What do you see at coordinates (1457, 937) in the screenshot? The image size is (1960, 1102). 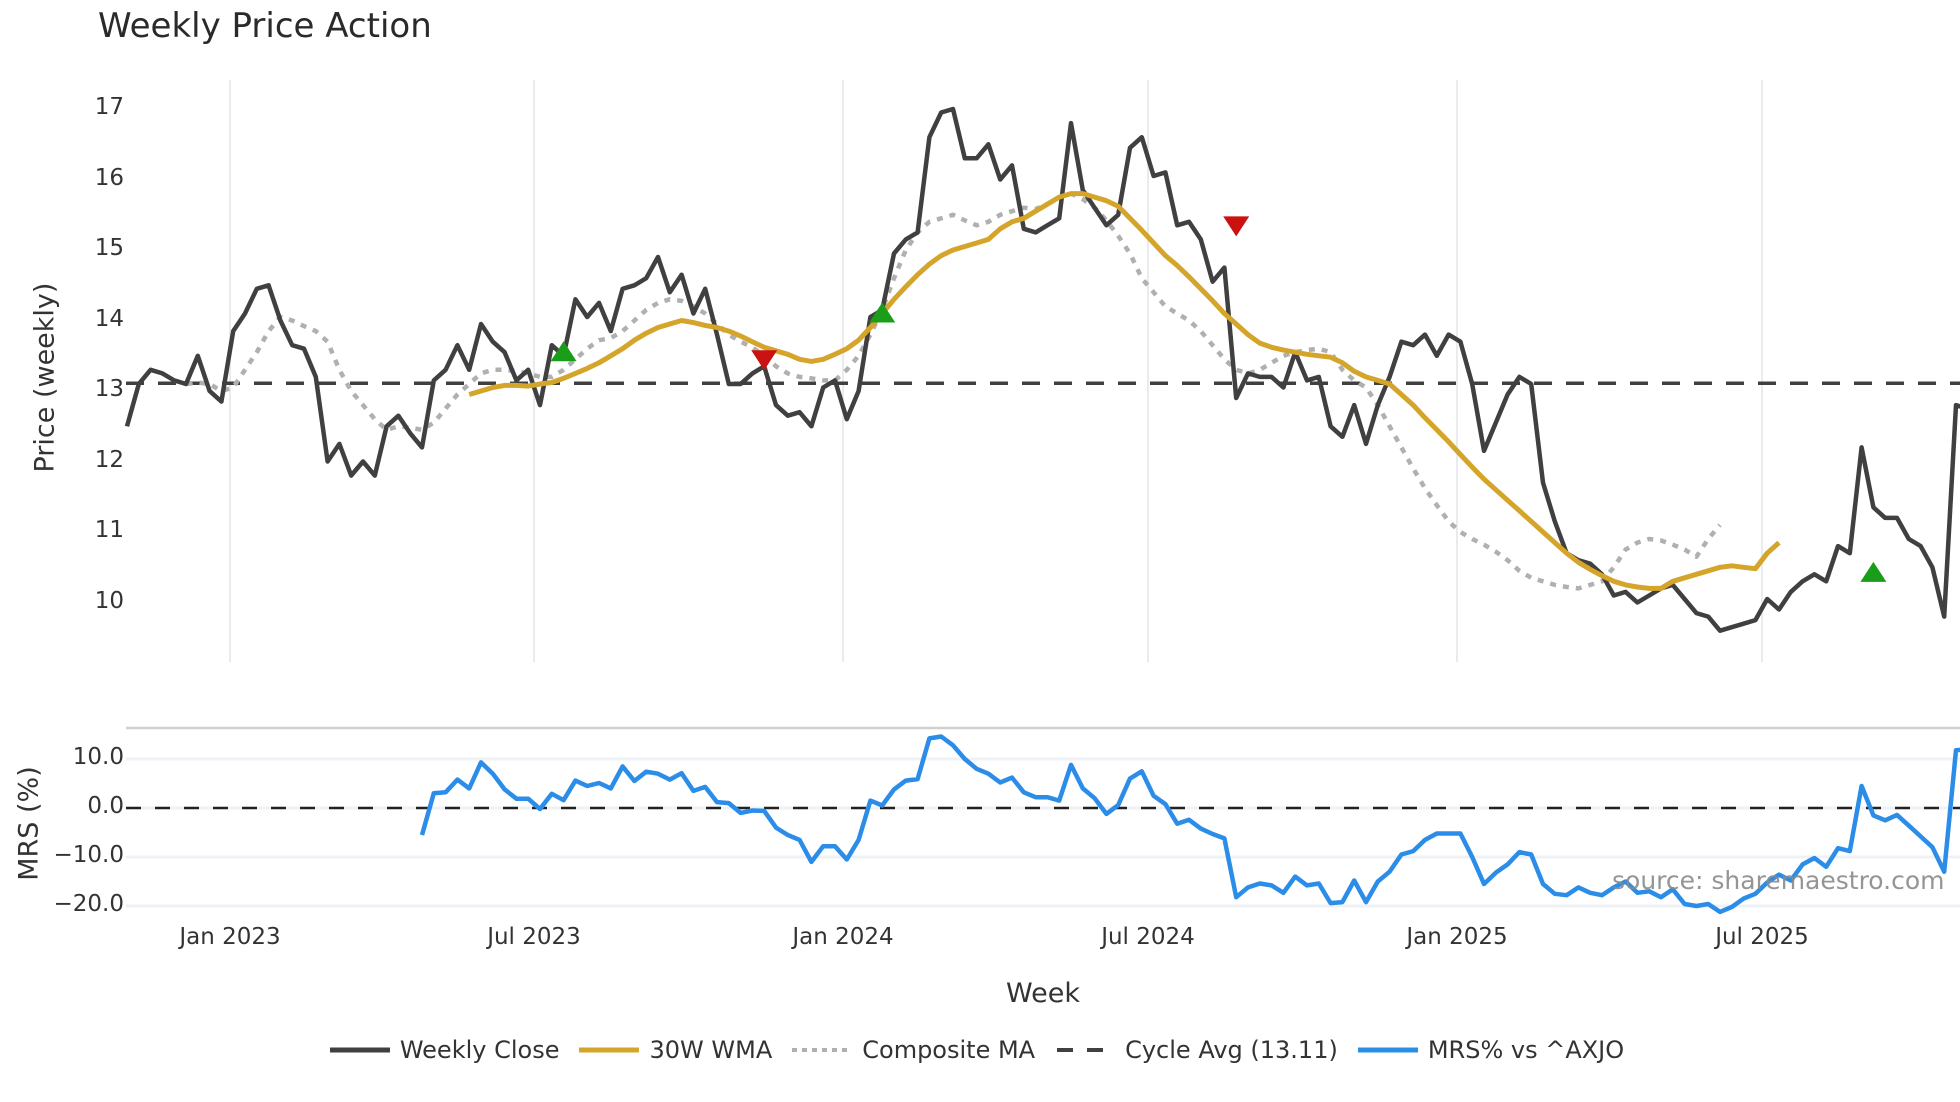 I see `x-tick-label: Jan 2025` at bounding box center [1457, 937].